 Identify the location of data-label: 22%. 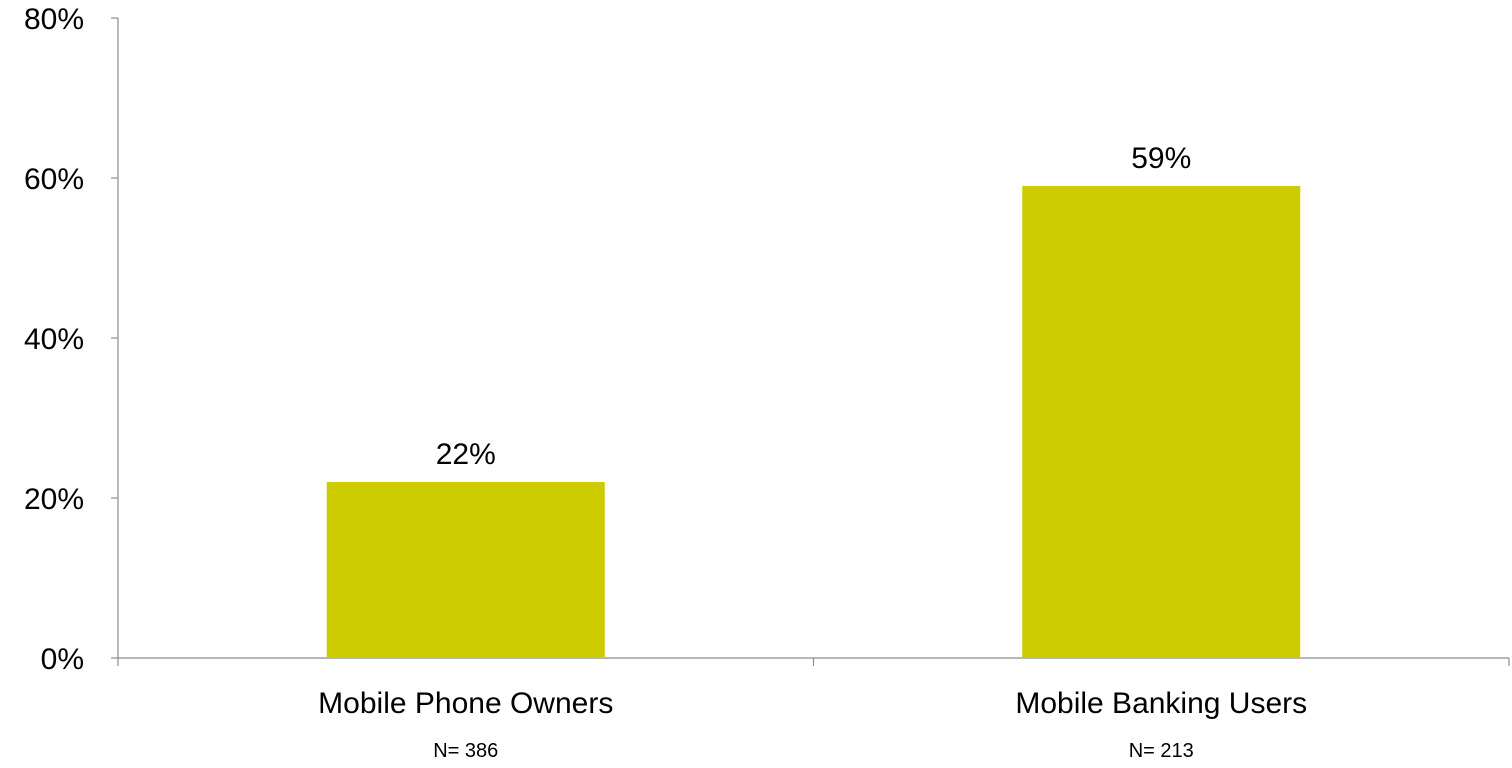
(466, 454).